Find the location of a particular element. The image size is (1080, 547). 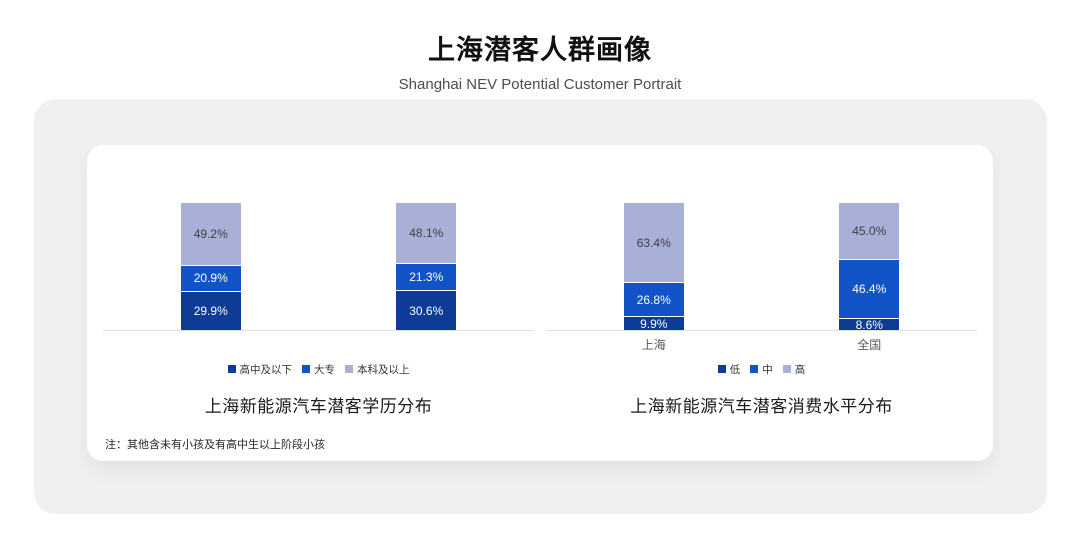

stacked-bar: 9.9% 26.8% 63.4% is located at coordinates (653, 267).